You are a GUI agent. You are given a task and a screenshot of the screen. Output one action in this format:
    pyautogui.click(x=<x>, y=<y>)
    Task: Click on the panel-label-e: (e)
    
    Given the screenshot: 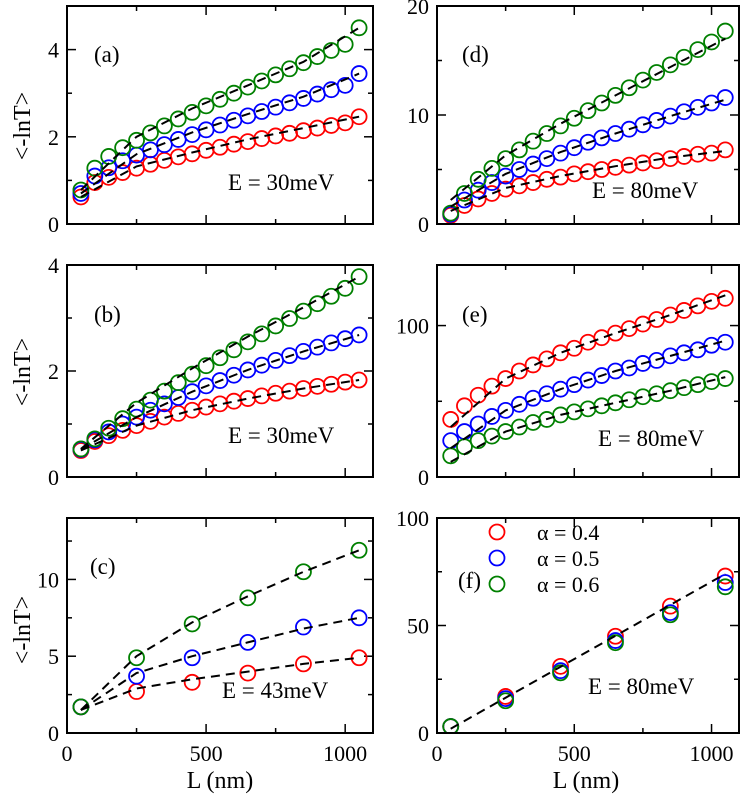 What is the action you would take?
    pyautogui.click(x=475, y=314)
    